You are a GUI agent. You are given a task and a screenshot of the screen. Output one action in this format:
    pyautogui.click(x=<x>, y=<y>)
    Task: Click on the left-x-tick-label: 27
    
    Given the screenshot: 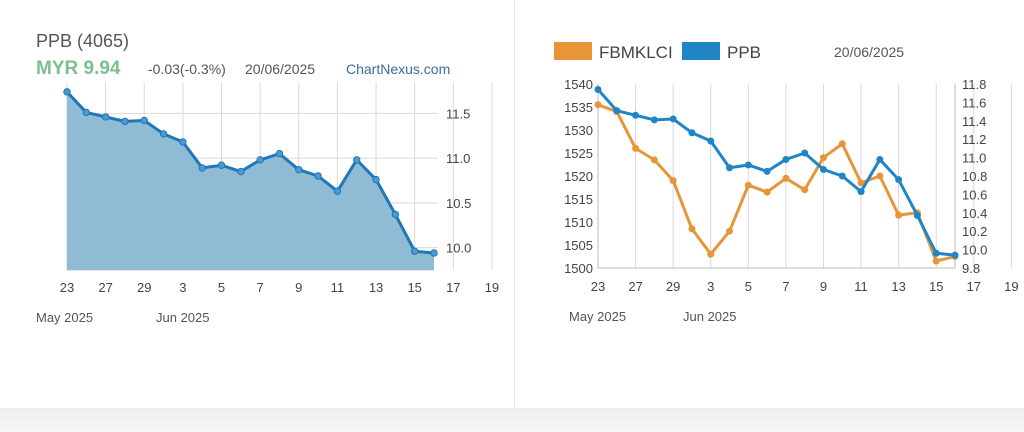 What is the action you would take?
    pyautogui.click(x=105, y=287)
    